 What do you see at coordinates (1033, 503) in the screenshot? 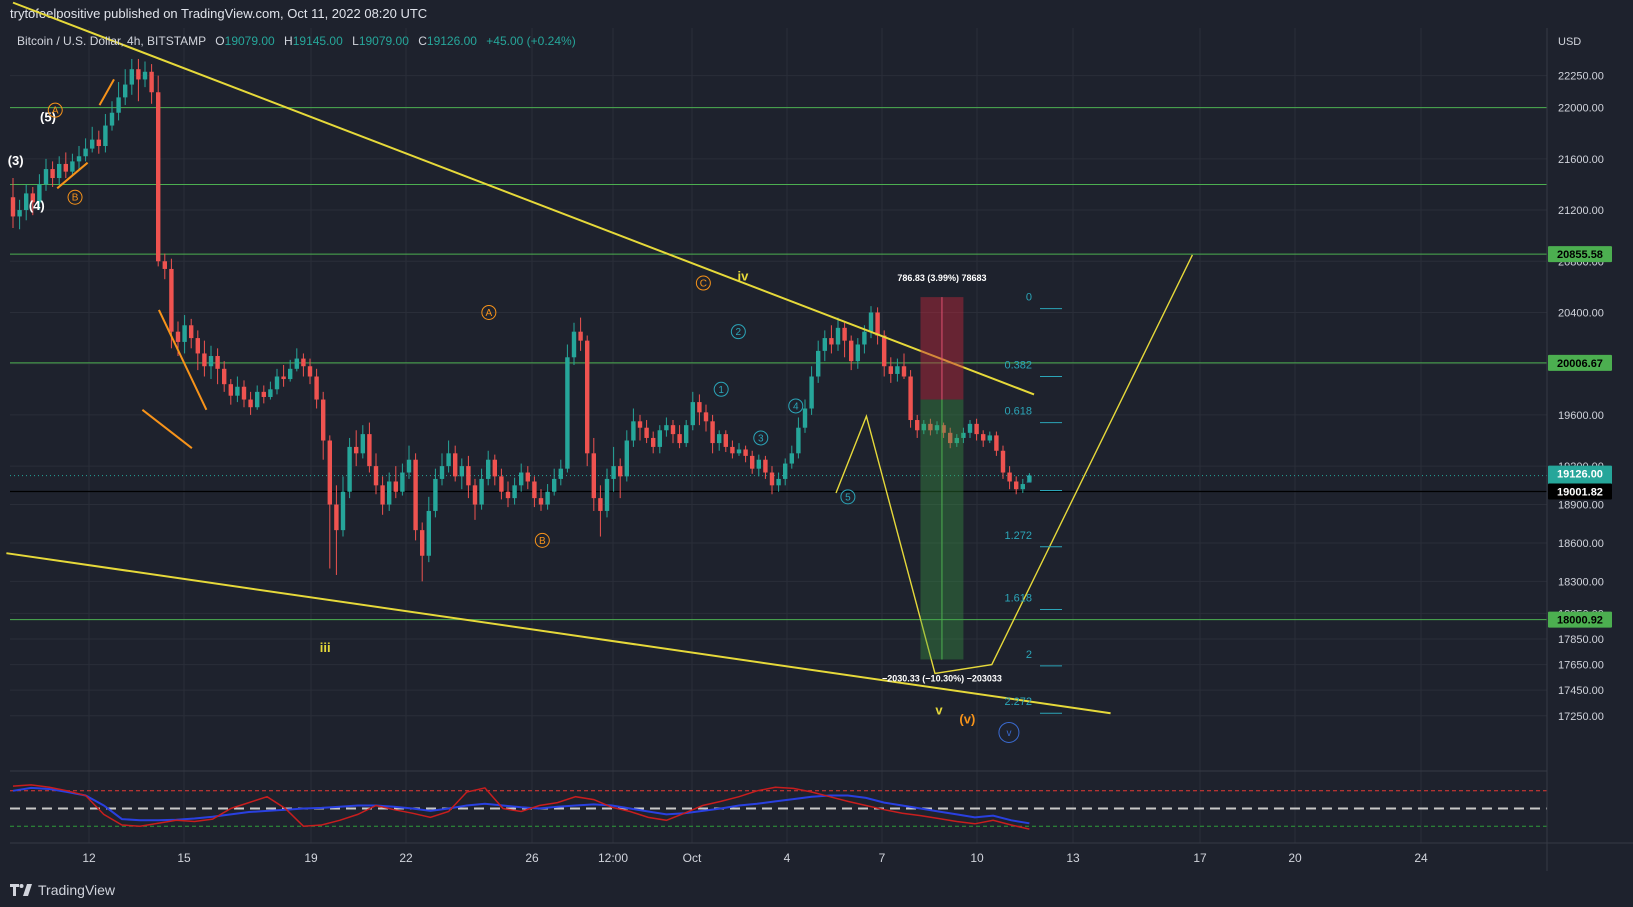
I see `fib-extension-layer: 0 0.382 0.618 1 1.272 1.618 2 2.272` at bounding box center [1033, 503].